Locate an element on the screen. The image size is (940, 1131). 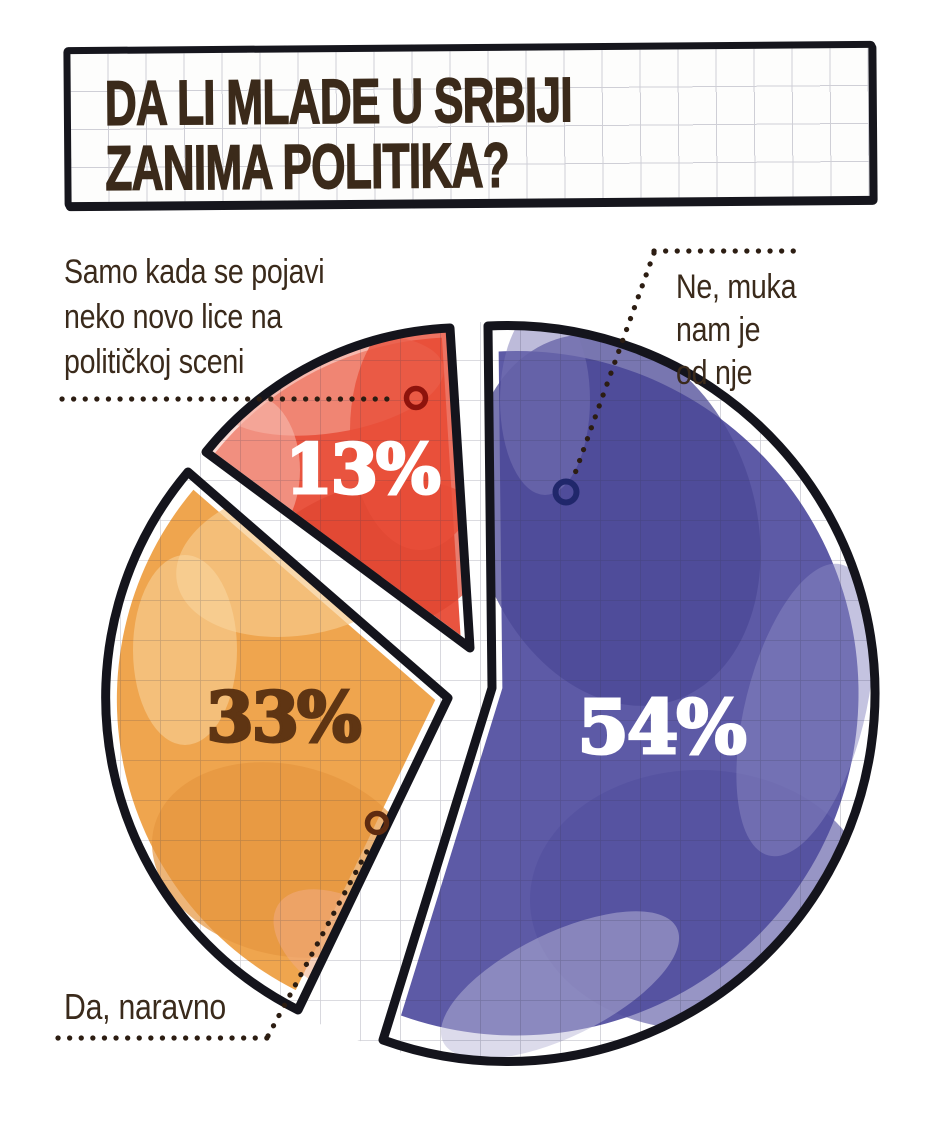
title-line-2: ZANIMA POLITIKA? is located at coordinates (307, 167).